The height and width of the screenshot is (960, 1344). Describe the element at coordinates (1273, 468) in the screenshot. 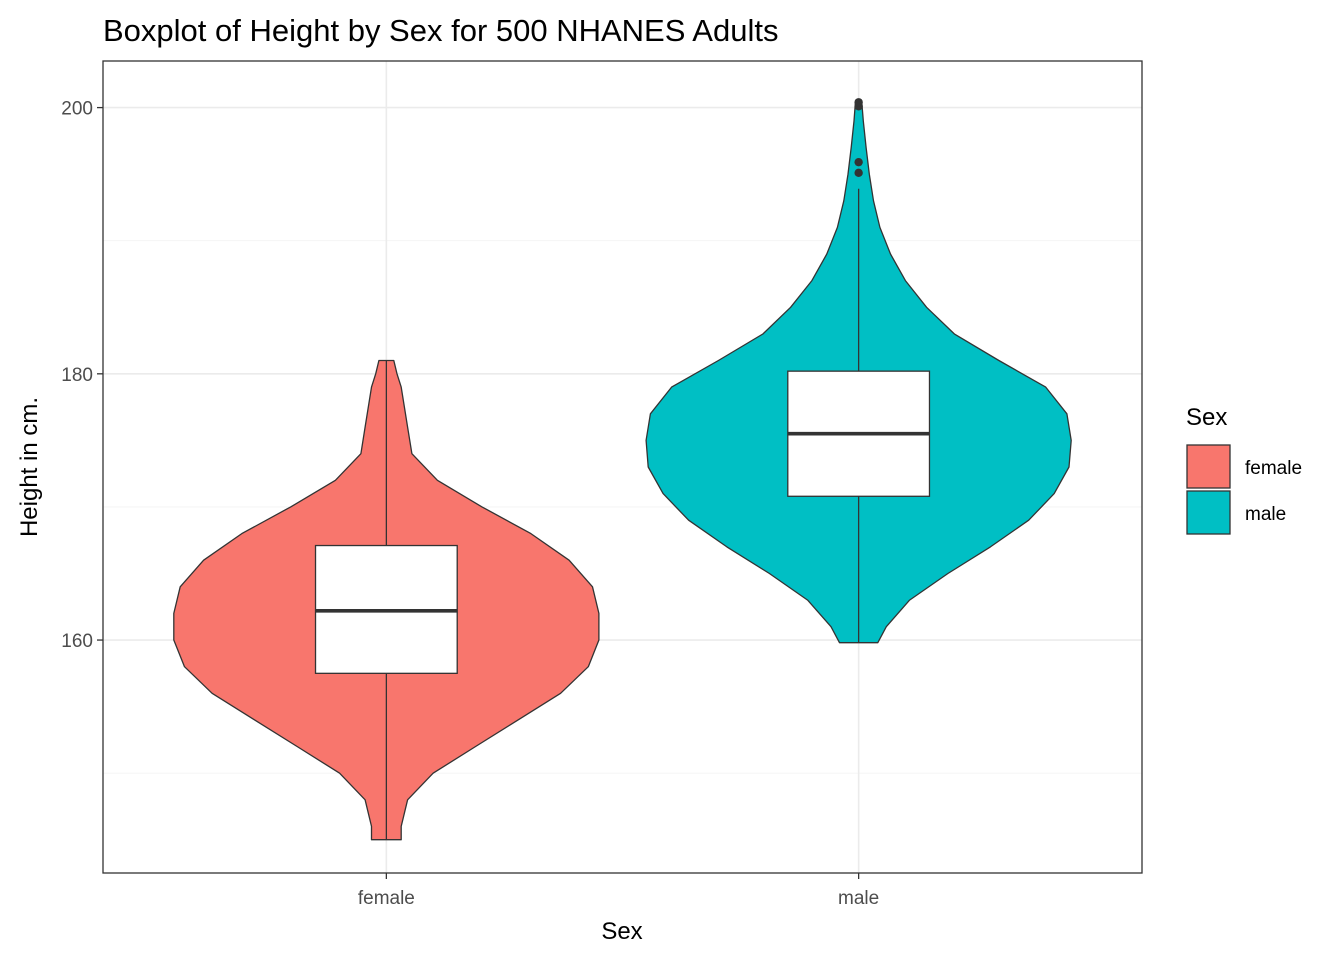

I see `legend-label-female: female` at that location.